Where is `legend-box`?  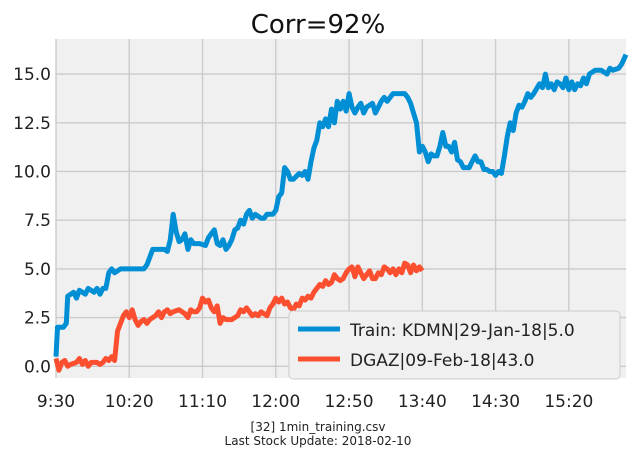
legend-box is located at coordinates (454, 345).